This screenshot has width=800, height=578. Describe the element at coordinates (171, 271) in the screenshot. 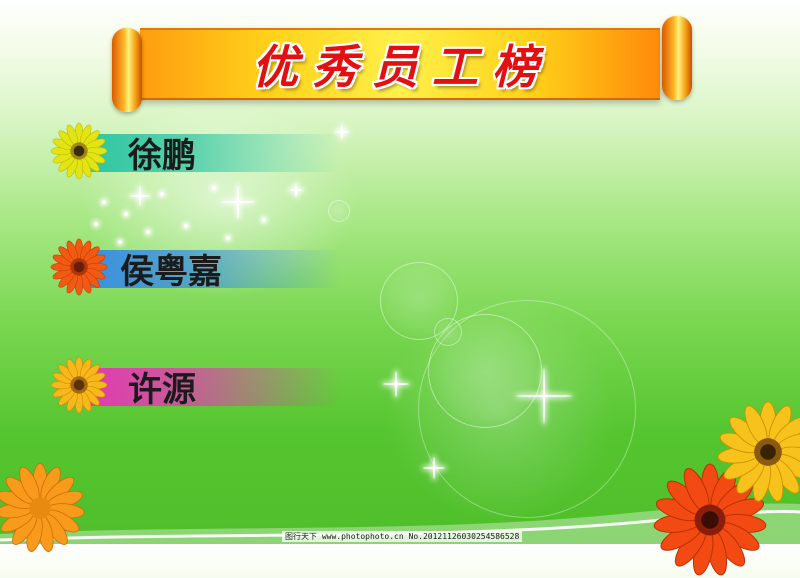

I see `employee-name: 侯粤嘉` at that location.